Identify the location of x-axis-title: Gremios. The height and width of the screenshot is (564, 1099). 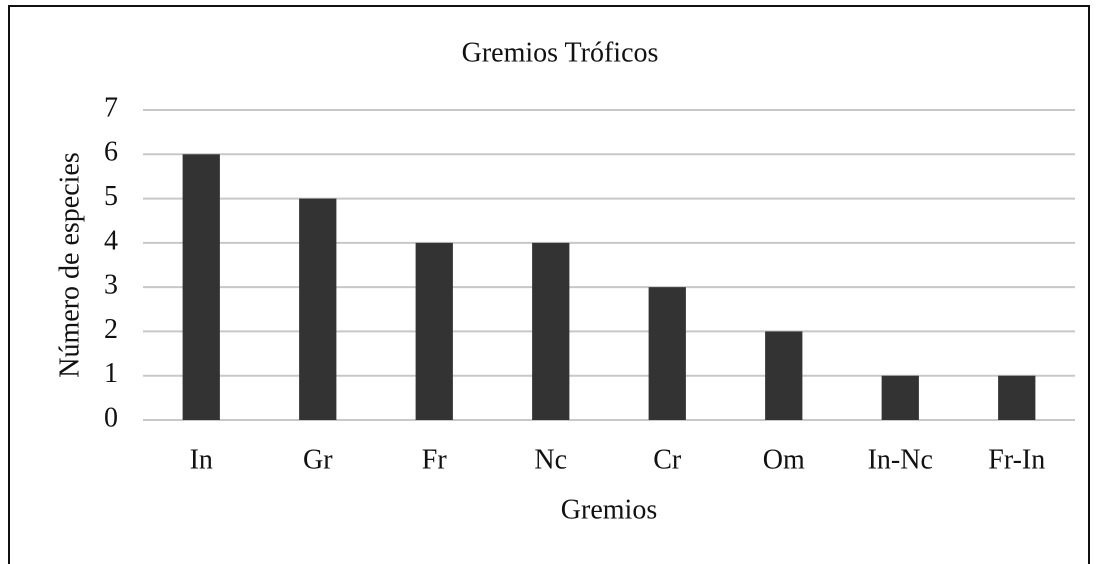
(609, 509).